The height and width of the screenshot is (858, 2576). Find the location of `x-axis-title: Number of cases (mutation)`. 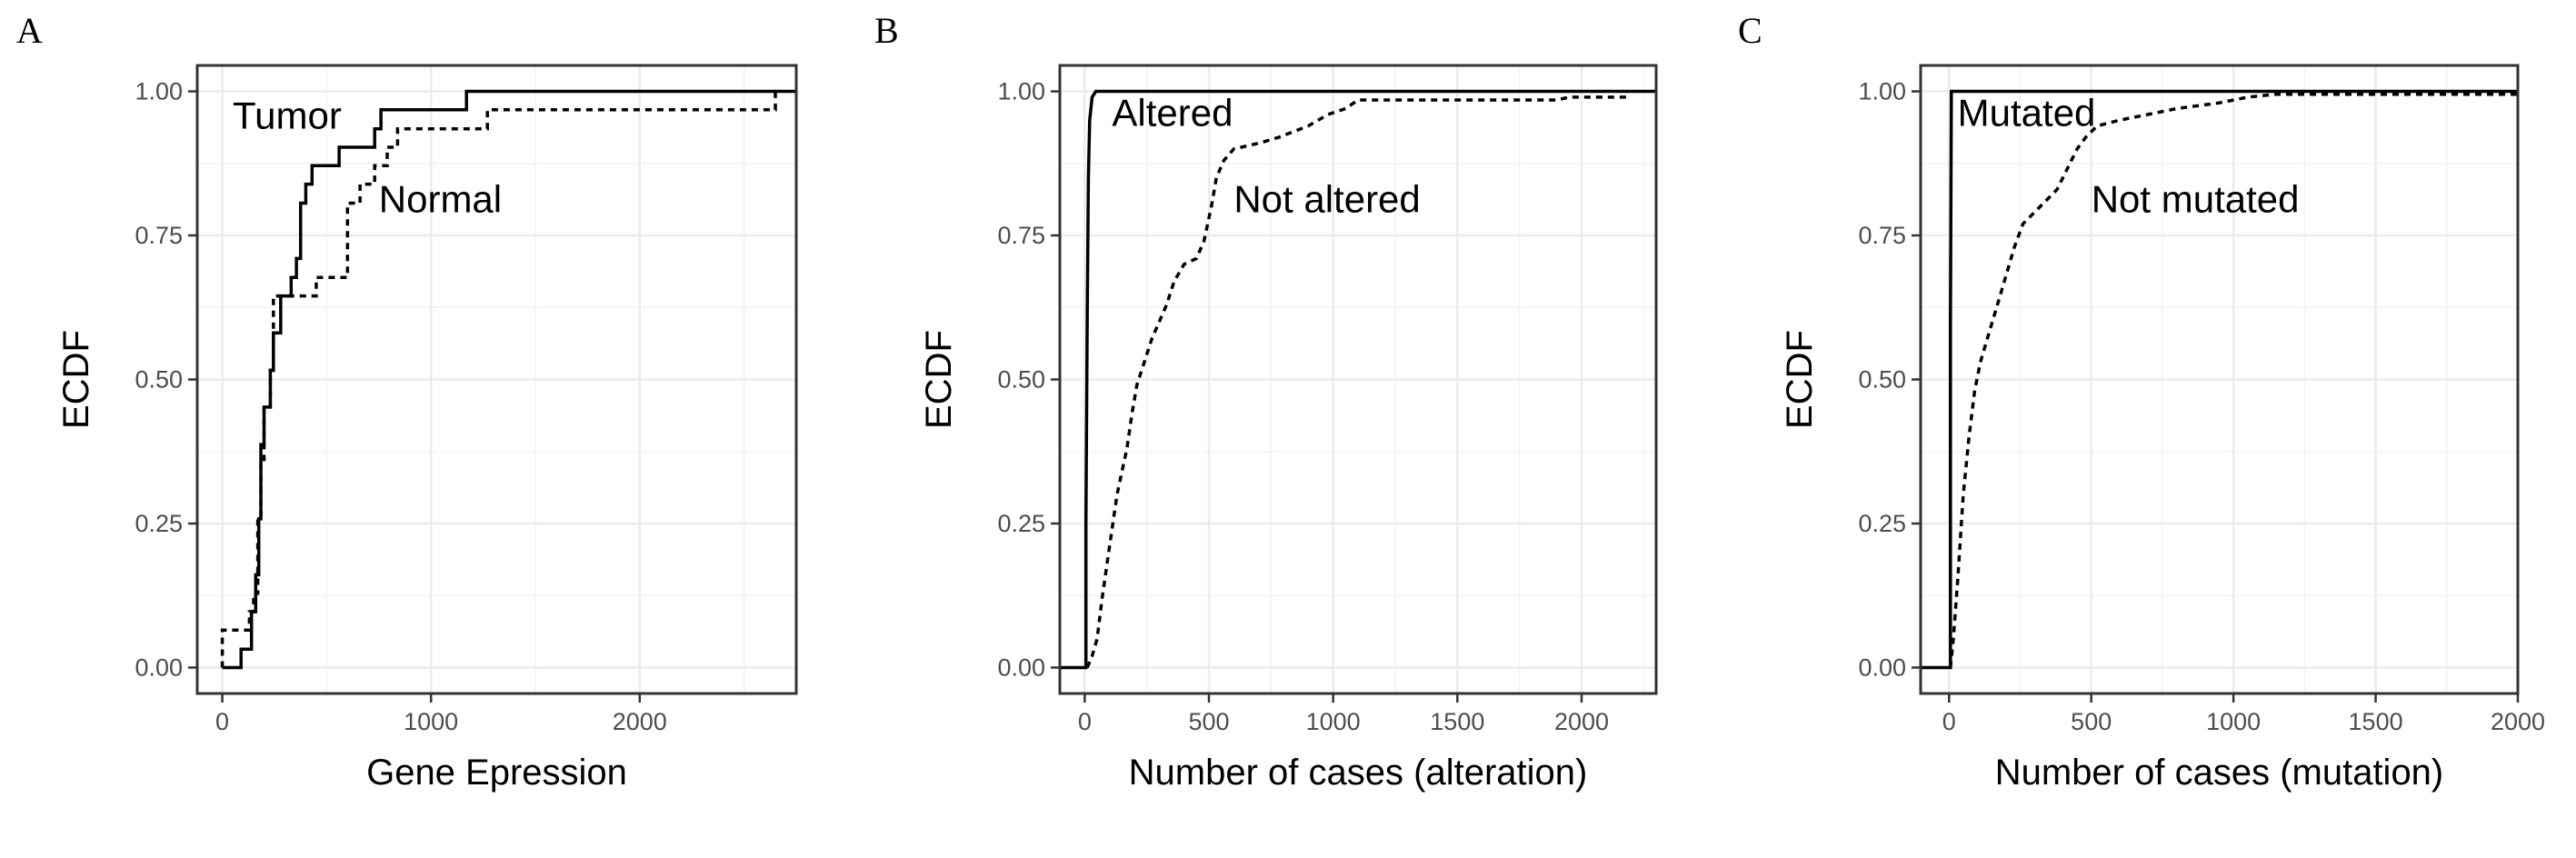

x-axis-title: Number of cases (mutation) is located at coordinates (2219, 773).